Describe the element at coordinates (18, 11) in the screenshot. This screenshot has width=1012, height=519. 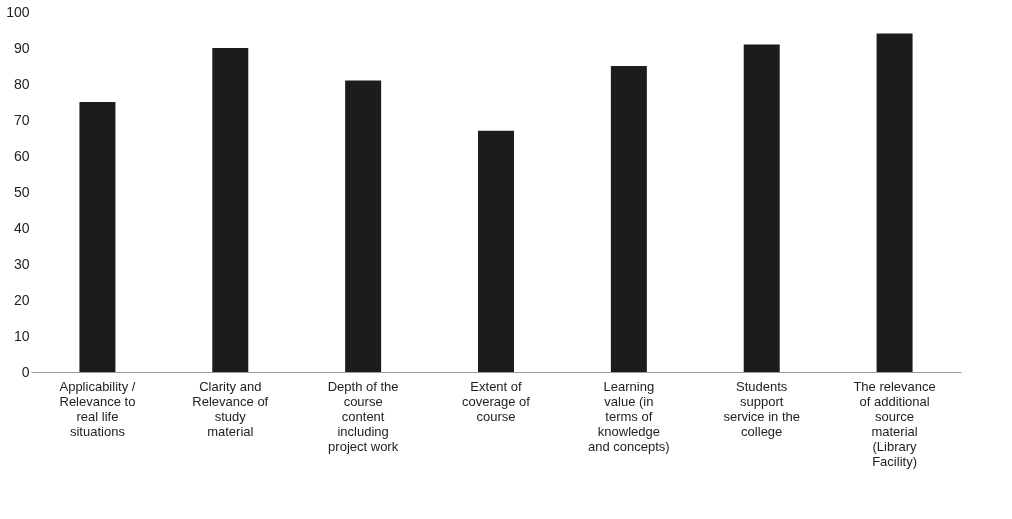
I see `y-tick-label: 100` at that location.